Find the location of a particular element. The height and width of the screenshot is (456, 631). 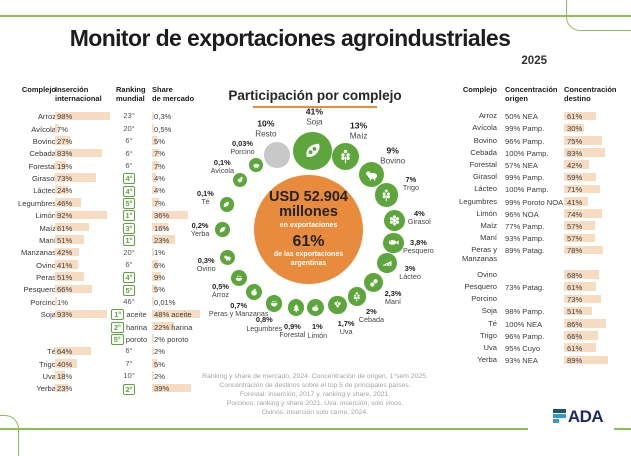

porcino-icon is located at coordinates (256, 165).